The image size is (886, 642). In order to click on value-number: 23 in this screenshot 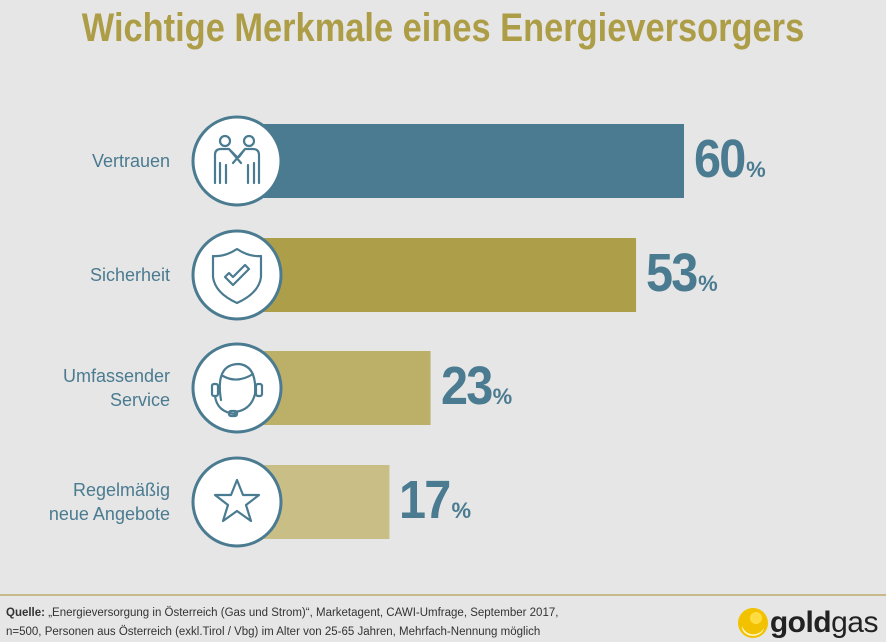, I will do `click(466, 386)`.